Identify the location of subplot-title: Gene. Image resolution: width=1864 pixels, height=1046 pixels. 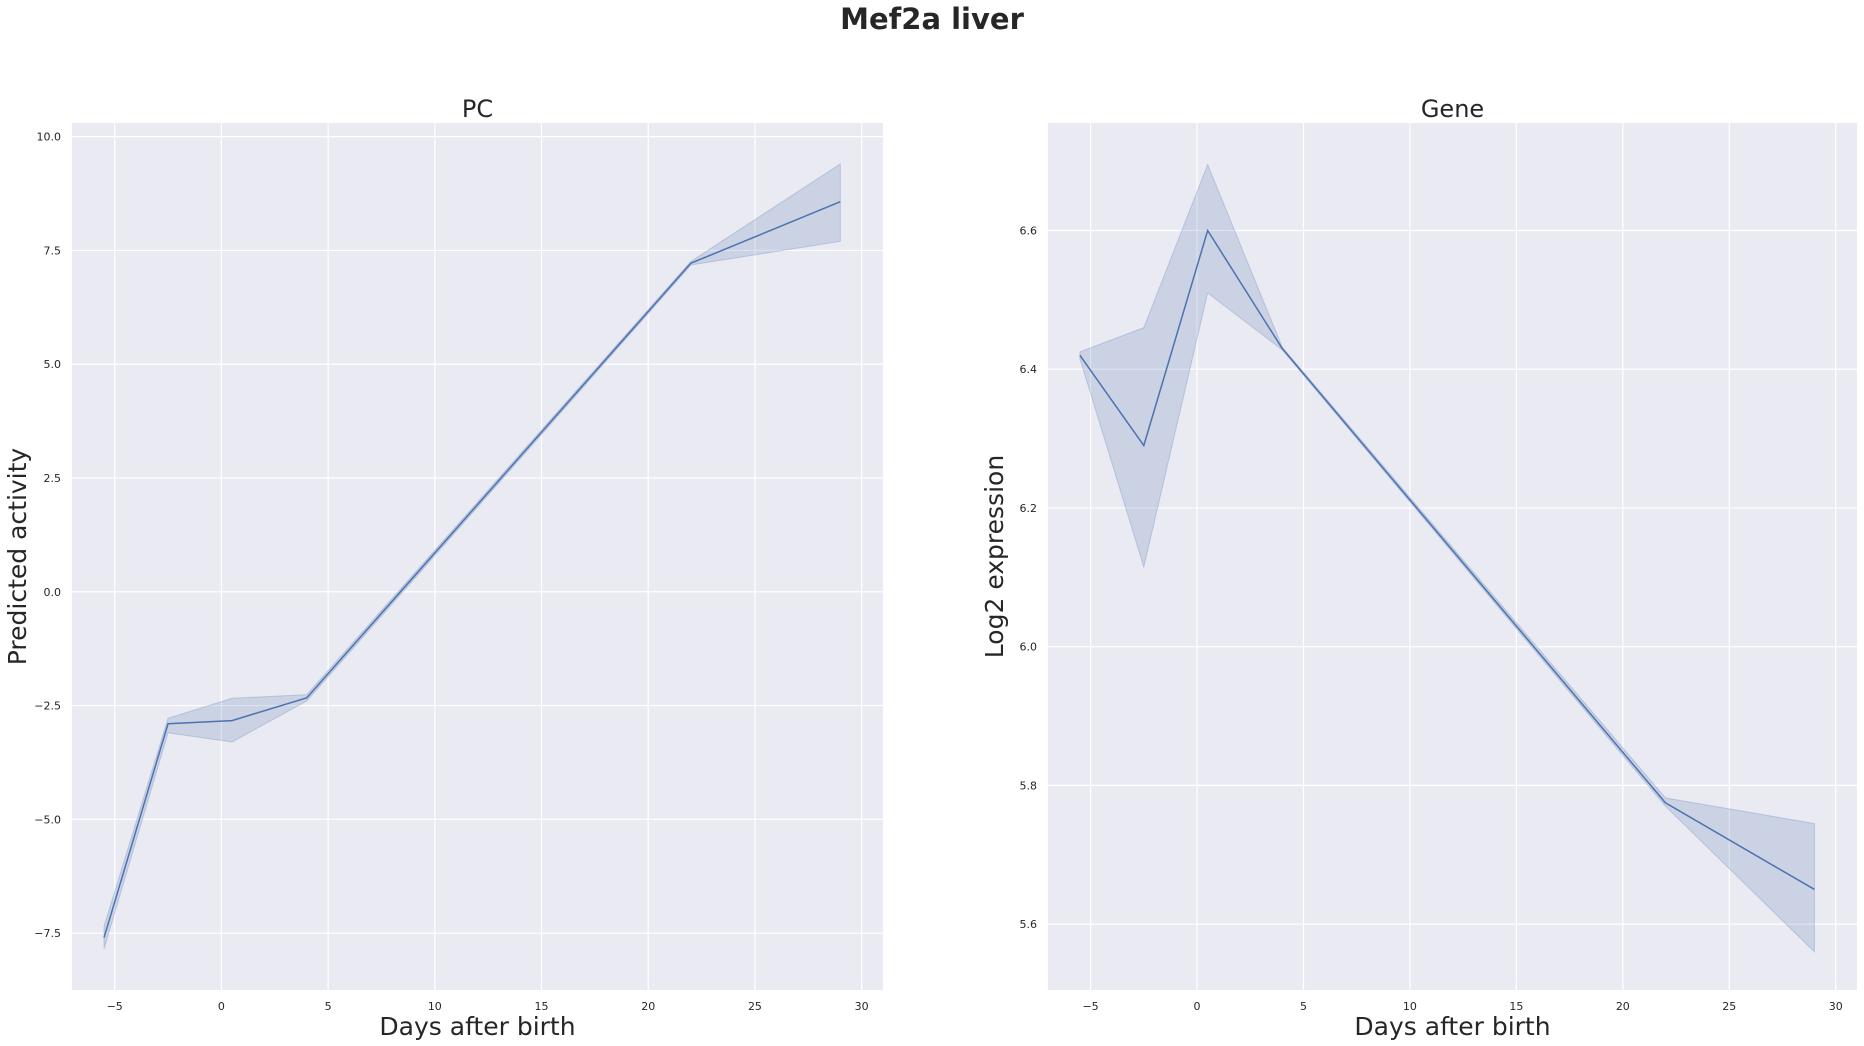
(1452, 109).